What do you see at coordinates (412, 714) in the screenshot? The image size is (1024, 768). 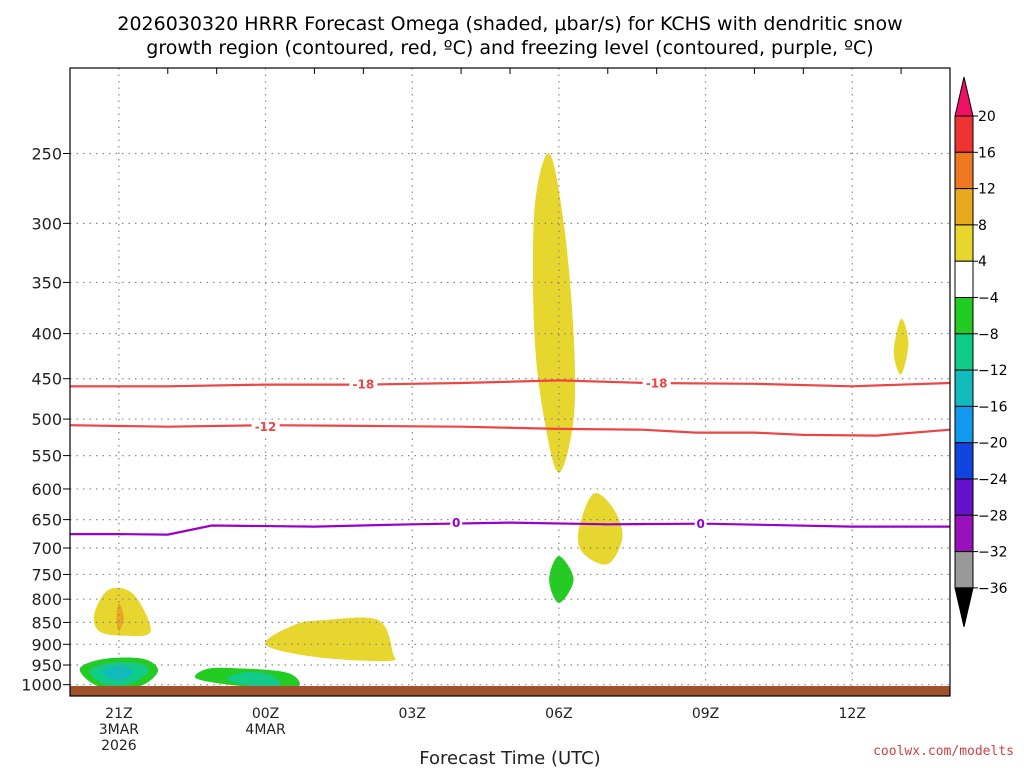 I see `x-tick-03z-line0: 03Z` at bounding box center [412, 714].